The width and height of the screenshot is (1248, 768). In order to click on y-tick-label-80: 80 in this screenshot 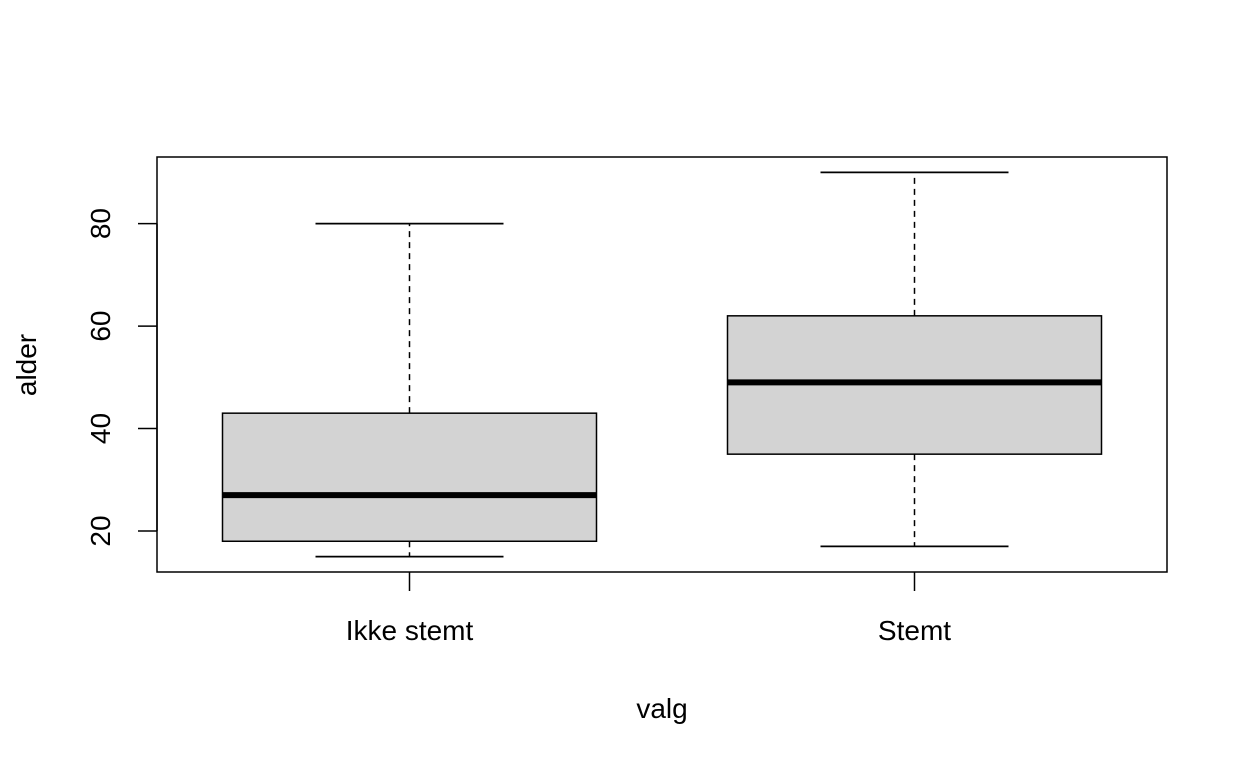, I will do `click(100, 223)`.